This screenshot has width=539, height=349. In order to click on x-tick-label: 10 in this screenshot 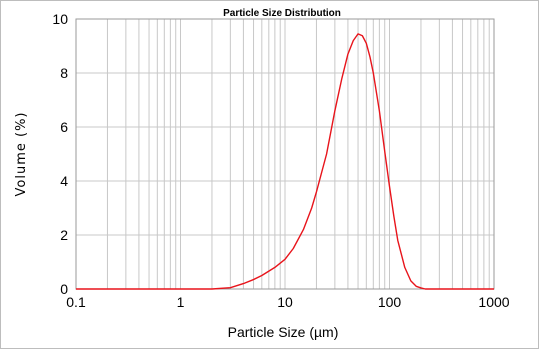, I will do `click(285, 302)`.